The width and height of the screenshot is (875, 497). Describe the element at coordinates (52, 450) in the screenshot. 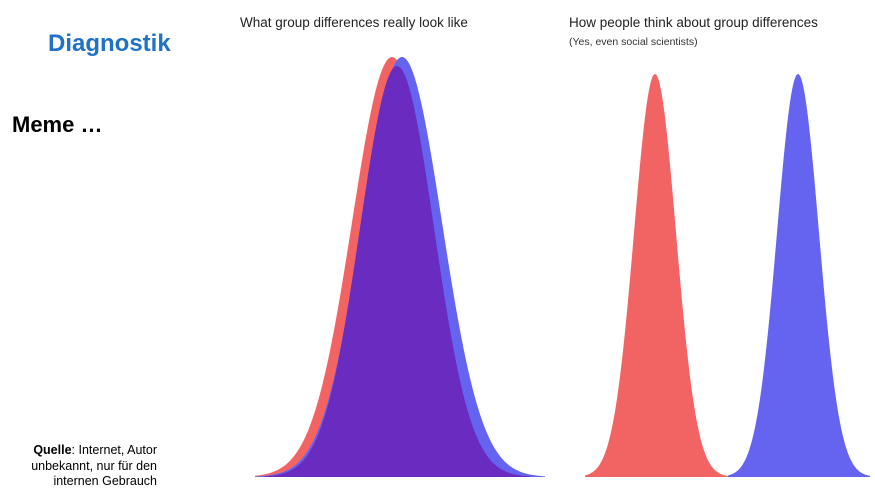

I see `source-label: Quelle` at that location.